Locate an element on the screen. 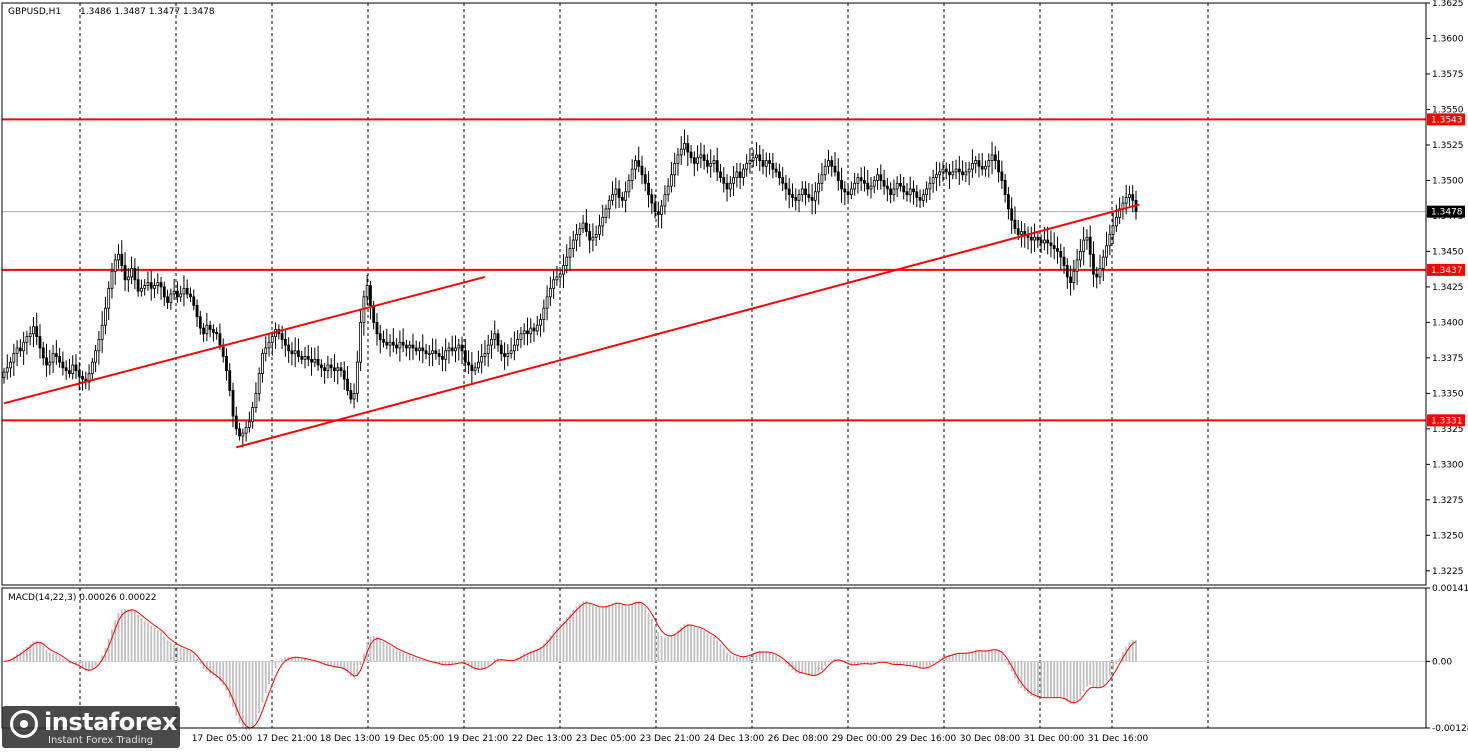 Image resolution: width=1468 pixels, height=754 pixels. time-axis-label: 29 Dec 16:00 is located at coordinates (926, 739).